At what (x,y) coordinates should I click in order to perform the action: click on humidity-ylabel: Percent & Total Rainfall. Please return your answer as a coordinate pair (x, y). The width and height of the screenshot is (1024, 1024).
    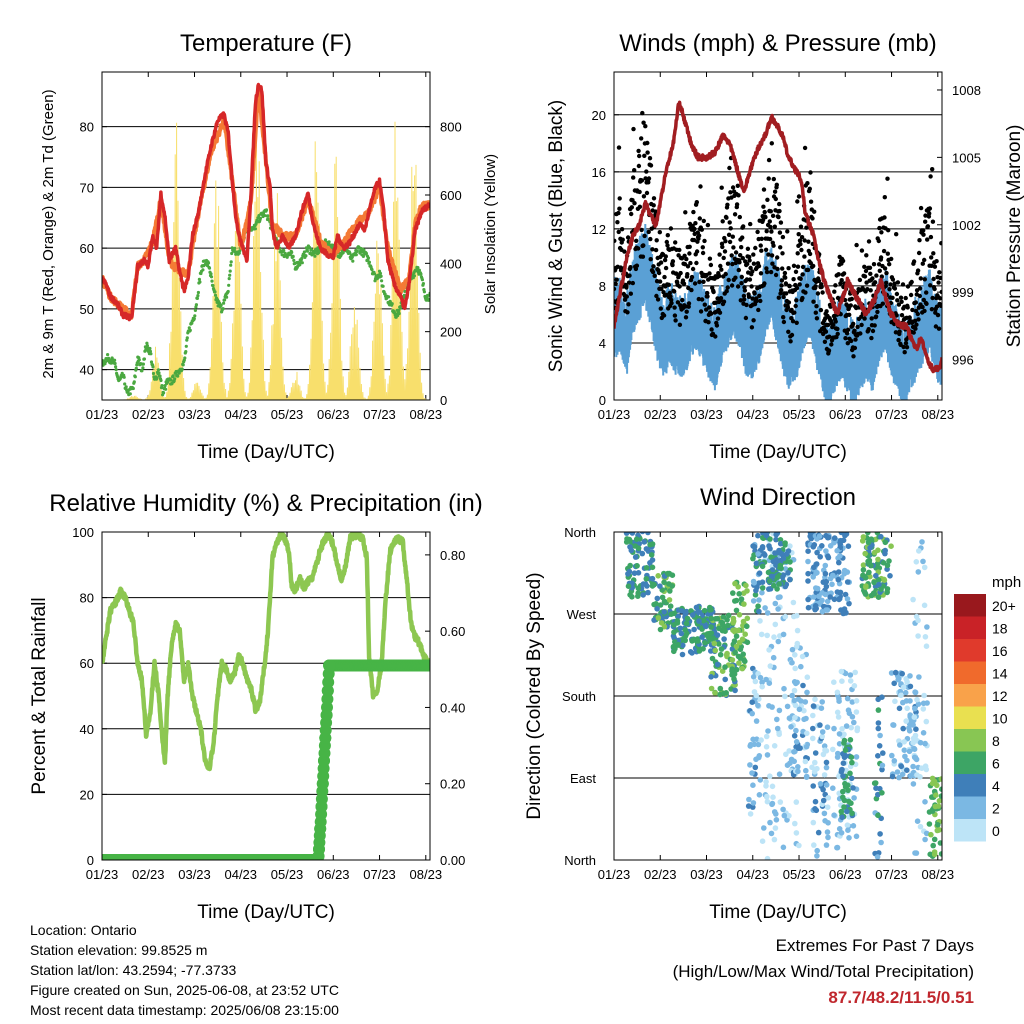
    Looking at the image, I should click on (39, 695).